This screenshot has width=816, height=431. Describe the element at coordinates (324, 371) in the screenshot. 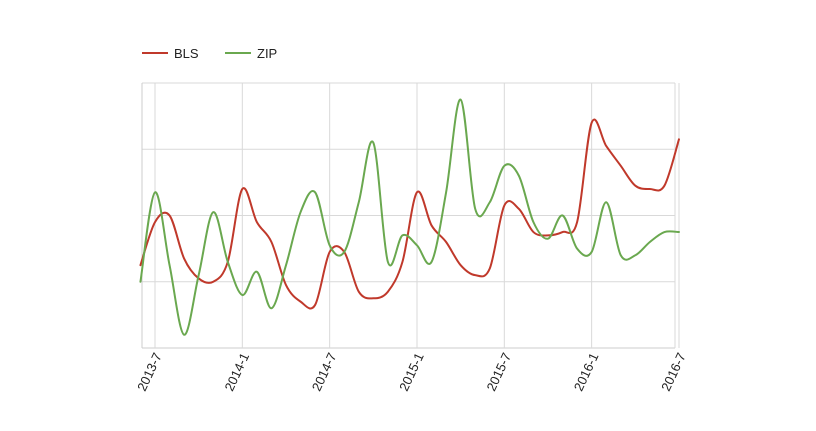

I see `x-tick-label: 2014-7` at that location.